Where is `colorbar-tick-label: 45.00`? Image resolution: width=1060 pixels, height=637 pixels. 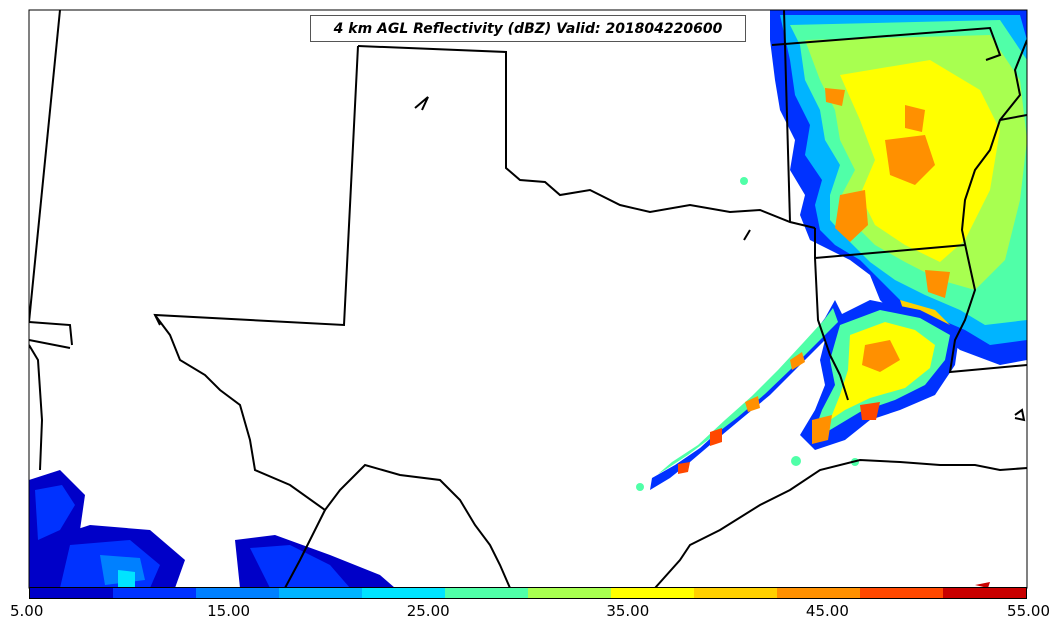
colorbar-tick-label: 45.00 is located at coordinates (827, 611).